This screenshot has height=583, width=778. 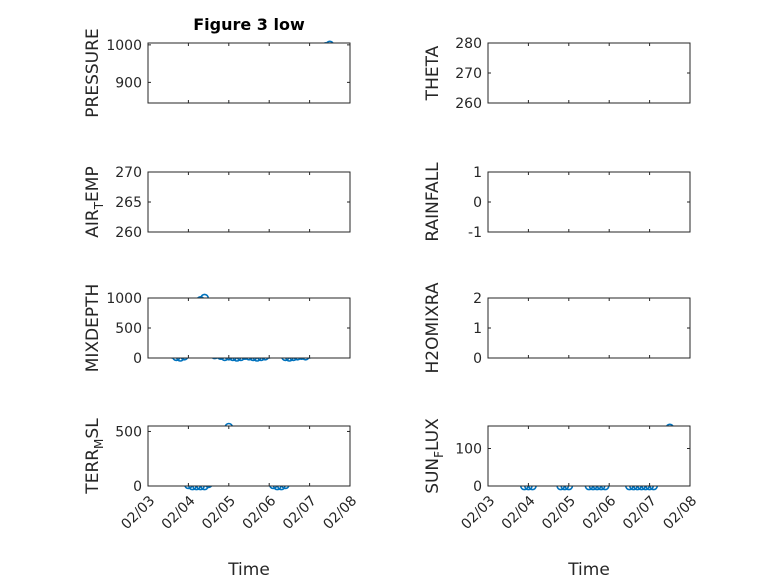 What do you see at coordinates (248, 570) in the screenshot?
I see `x-axis-label-left: Time` at bounding box center [248, 570].